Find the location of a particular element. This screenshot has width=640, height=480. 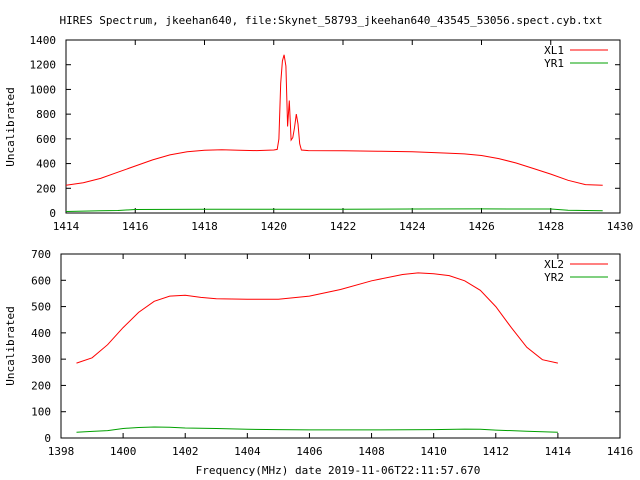

y-tick-label: 1200 is located at coordinates (43, 65).